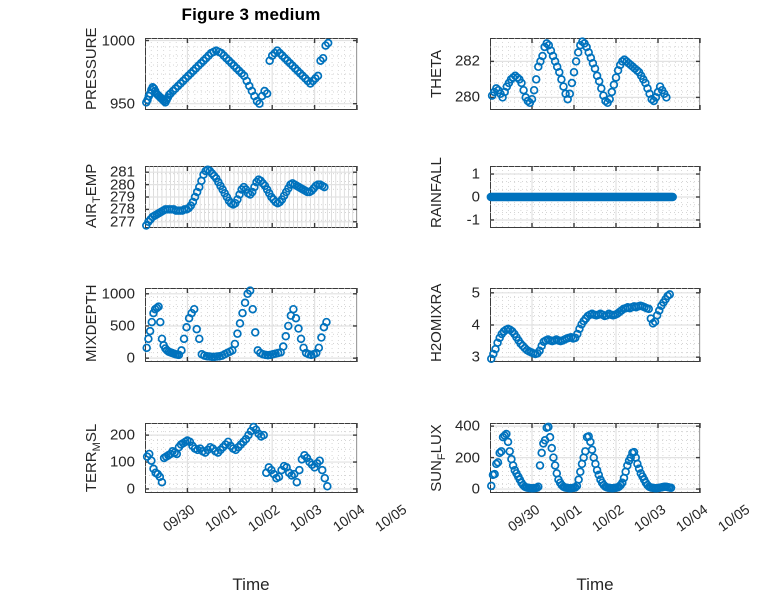  What do you see at coordinates (475, 325) in the screenshot?
I see `y-tick-label: 4` at bounding box center [475, 325].